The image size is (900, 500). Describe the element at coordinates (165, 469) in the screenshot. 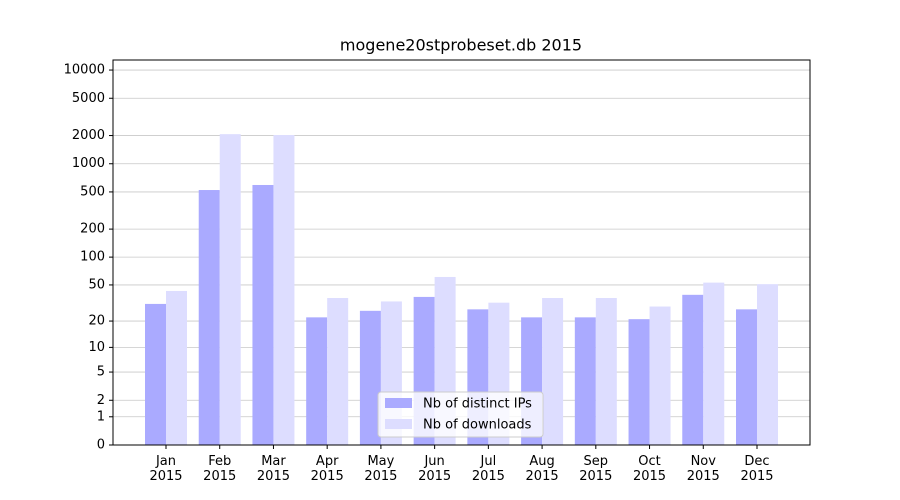

I see `x-tick-label: Jan 2015` at that location.